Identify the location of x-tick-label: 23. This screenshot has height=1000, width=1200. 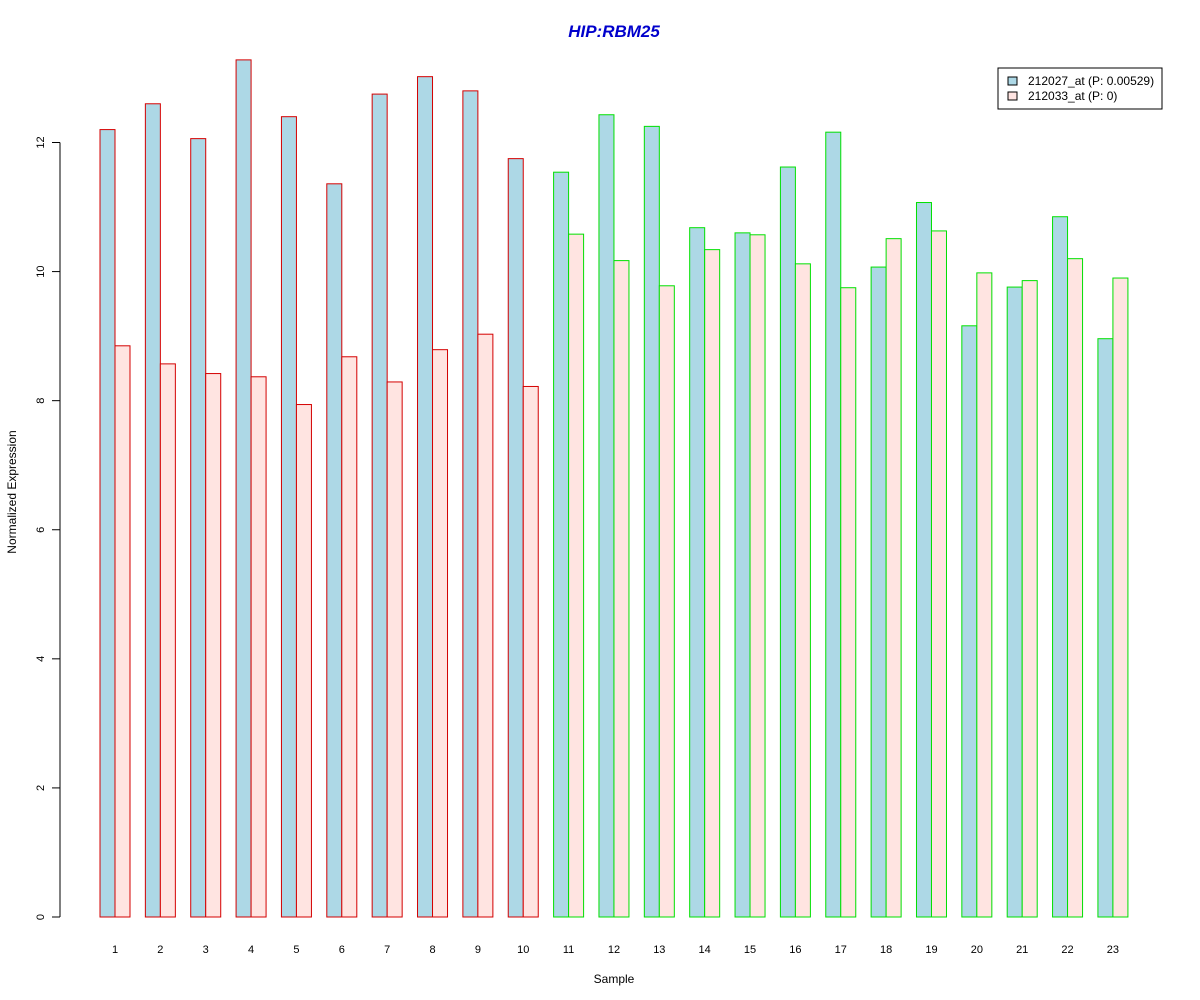
(1113, 950).